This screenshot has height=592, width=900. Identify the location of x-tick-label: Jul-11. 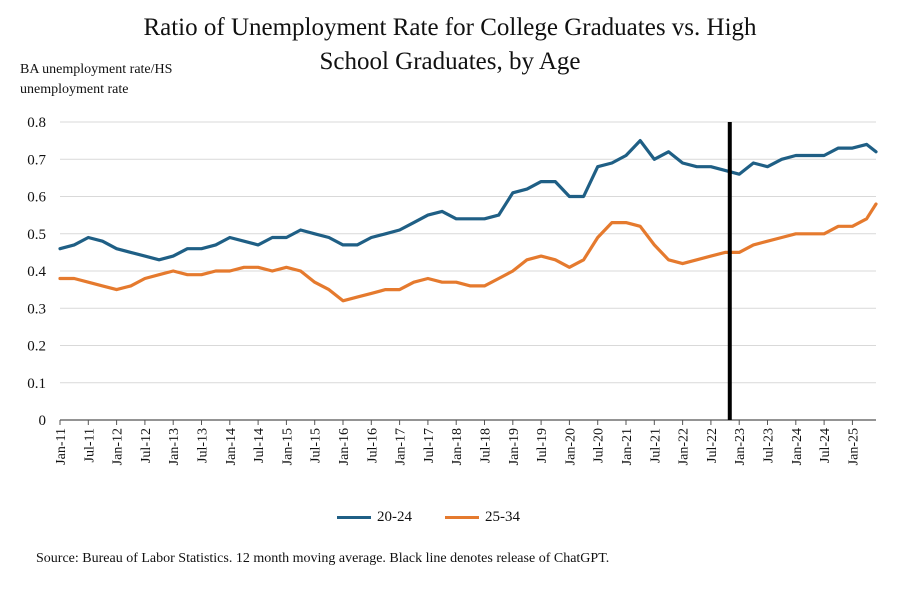
(89, 445).